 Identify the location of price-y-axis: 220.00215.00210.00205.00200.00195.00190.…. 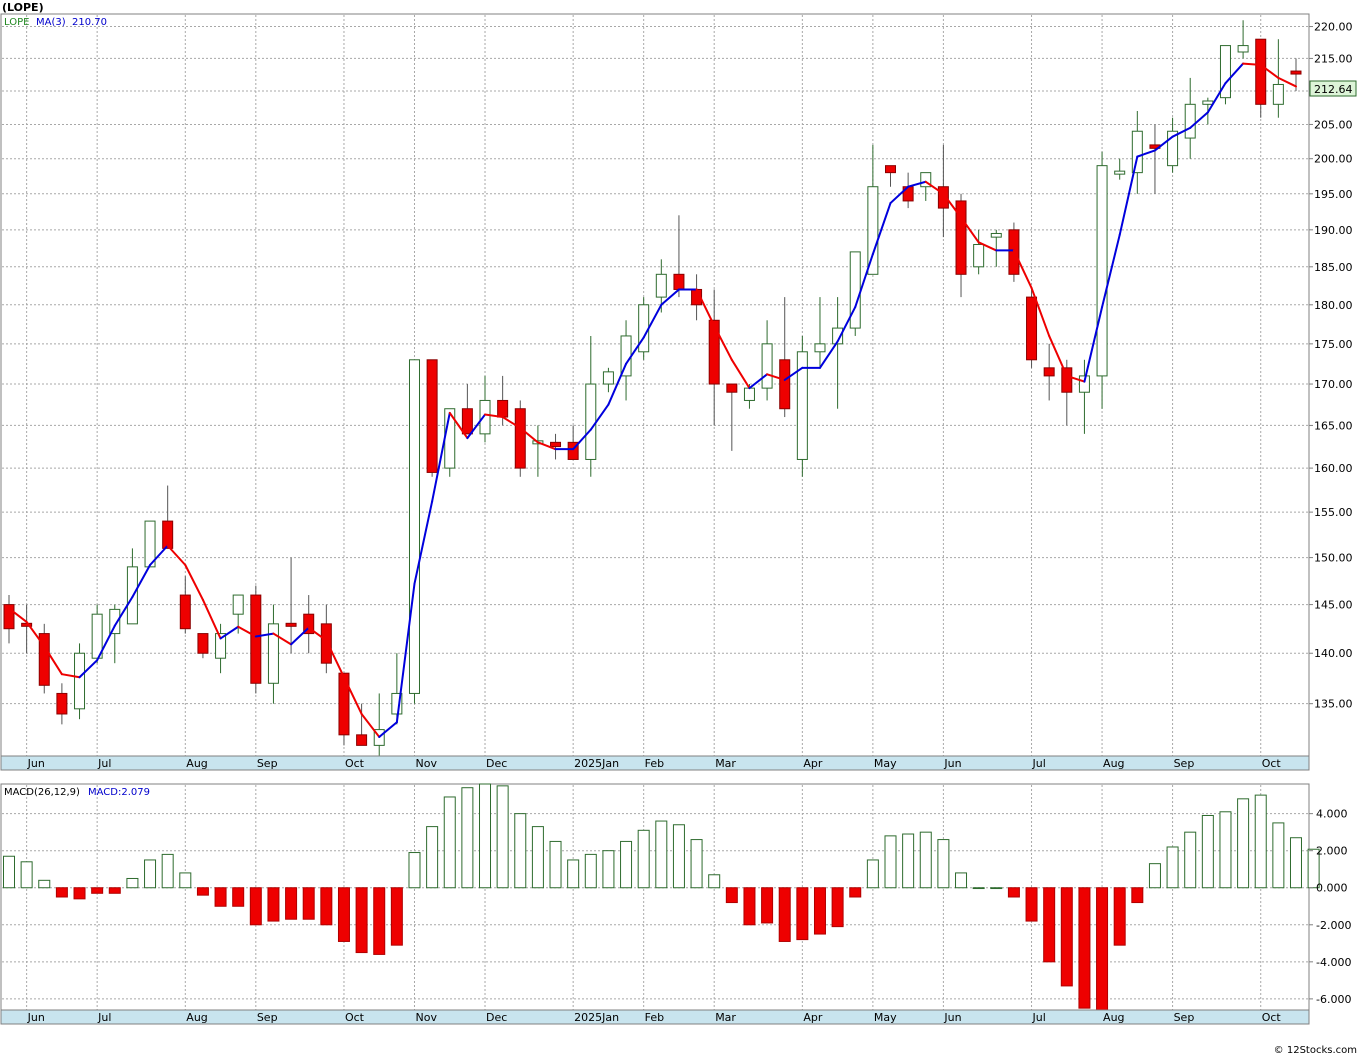
(1331, 366).